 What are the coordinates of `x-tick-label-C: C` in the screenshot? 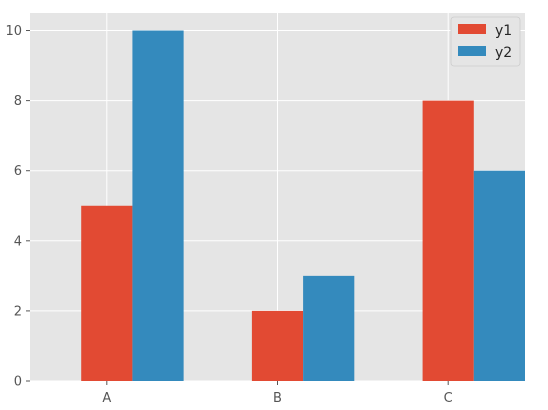 It's located at (448, 398).